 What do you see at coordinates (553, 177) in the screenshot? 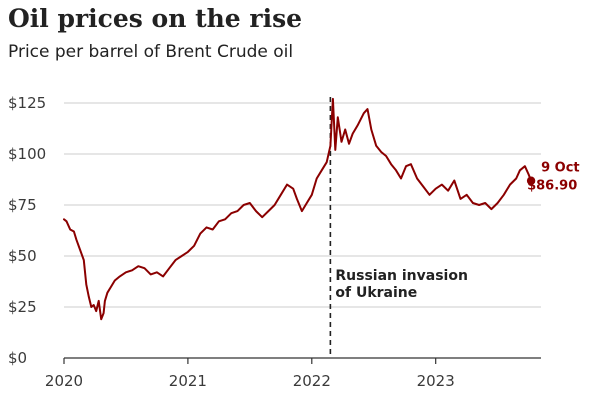
I see `end-marker: 9 Oct $86.90` at bounding box center [553, 177].